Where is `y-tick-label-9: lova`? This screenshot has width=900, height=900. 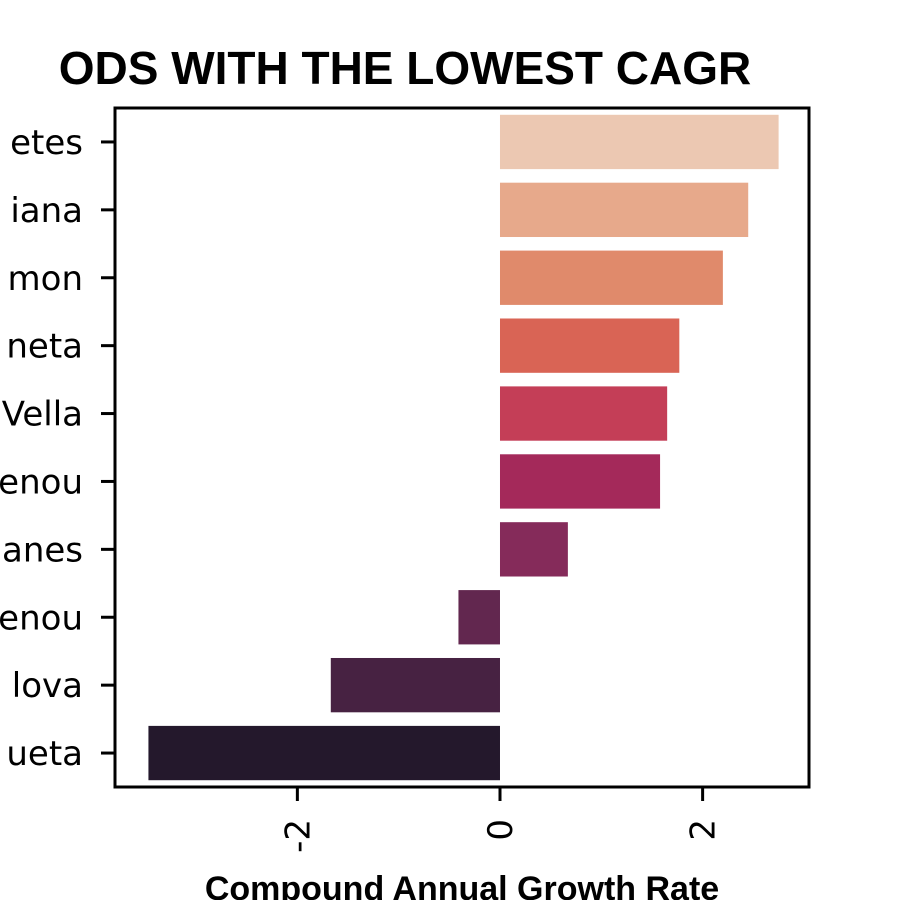 y-tick-label-9: lova is located at coordinates (47, 686).